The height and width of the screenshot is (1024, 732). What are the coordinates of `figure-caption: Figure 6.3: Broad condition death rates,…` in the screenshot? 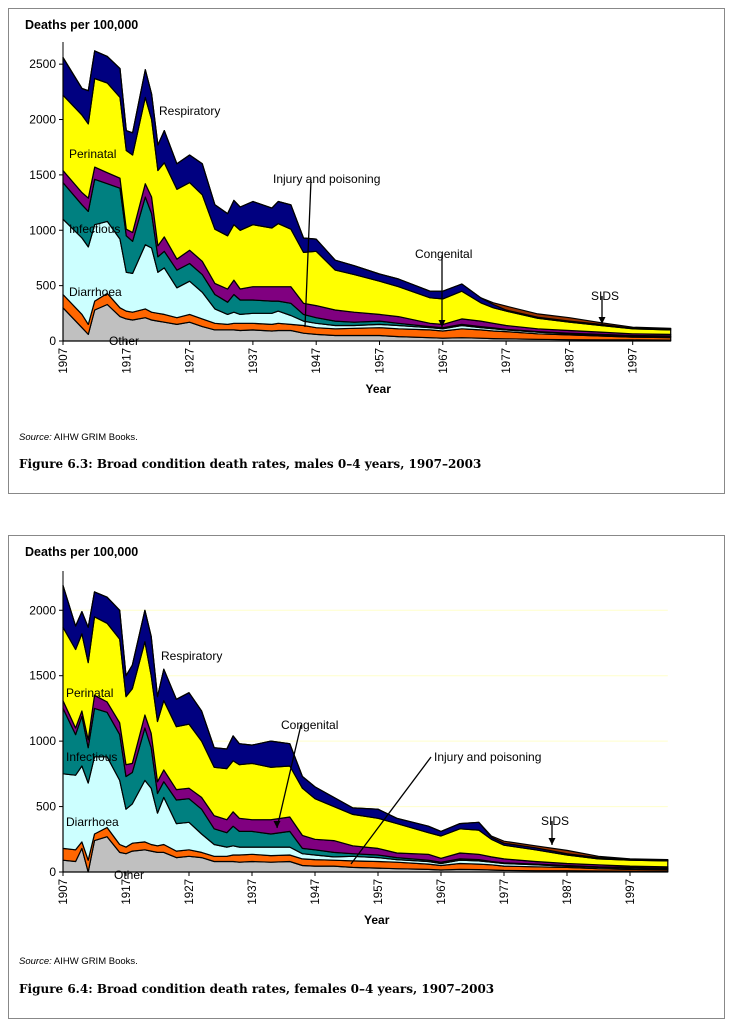 It's located at (250, 464).